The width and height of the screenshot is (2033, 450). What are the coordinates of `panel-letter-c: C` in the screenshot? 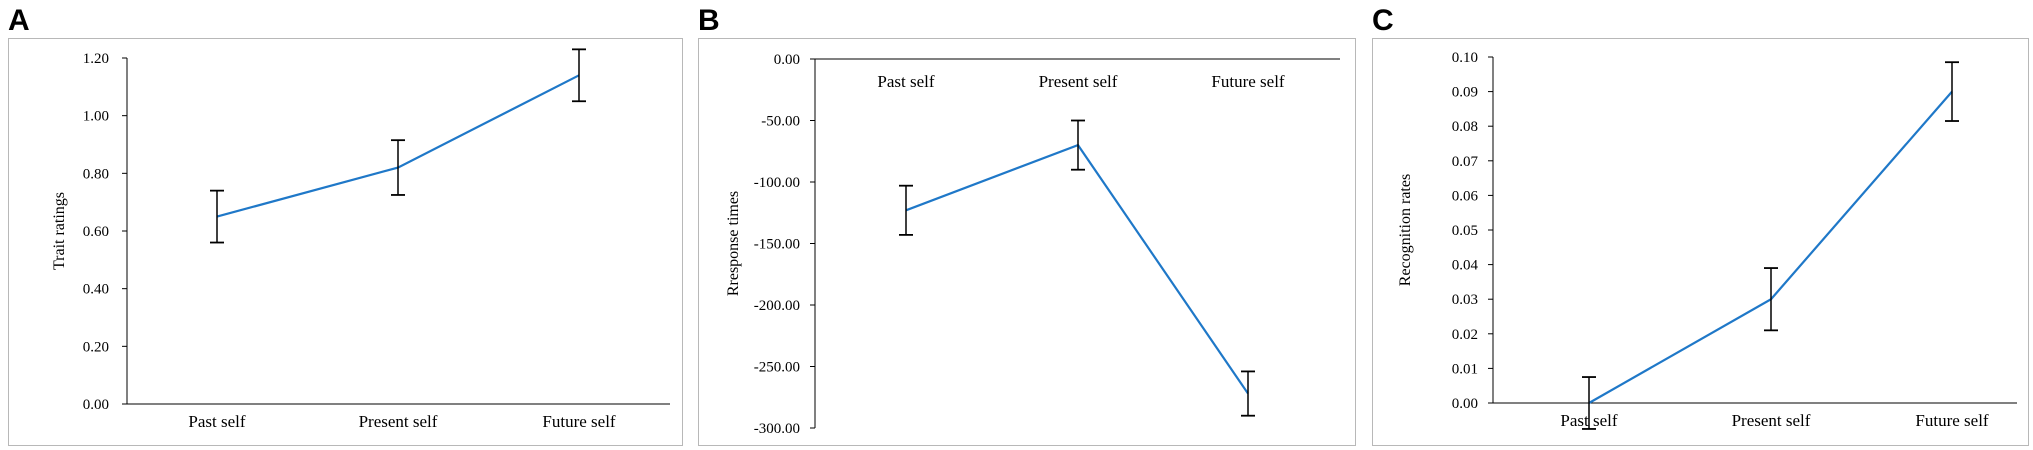 It's located at (1383, 20).